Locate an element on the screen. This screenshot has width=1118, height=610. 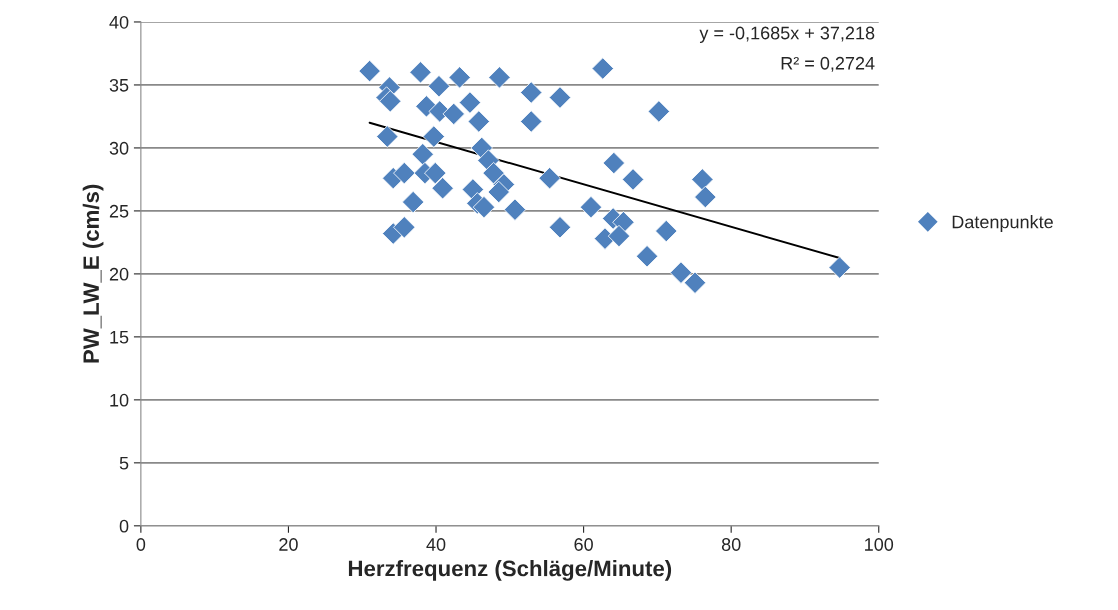
y-tick-label: 5 is located at coordinates (124, 463).